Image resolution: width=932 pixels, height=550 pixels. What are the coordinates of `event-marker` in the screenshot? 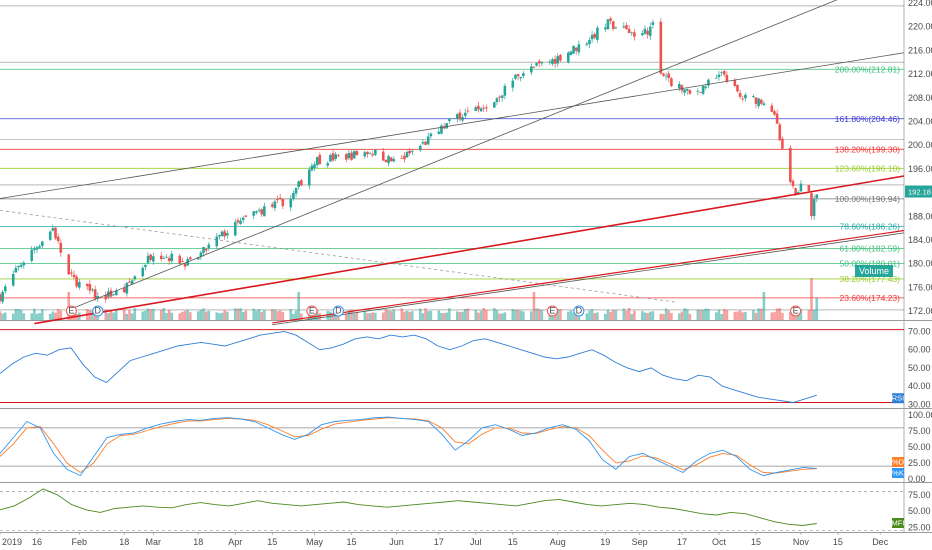 It's located at (98, 311).